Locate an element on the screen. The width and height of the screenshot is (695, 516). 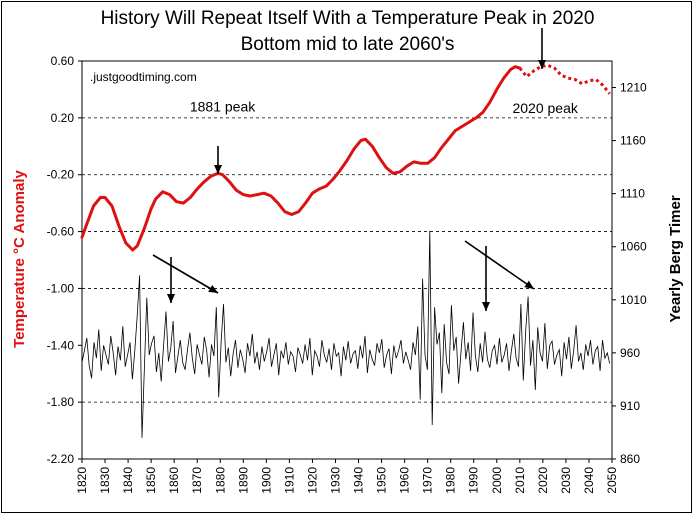
y-left-tick-label: -1.00 is located at coordinates (61, 288).